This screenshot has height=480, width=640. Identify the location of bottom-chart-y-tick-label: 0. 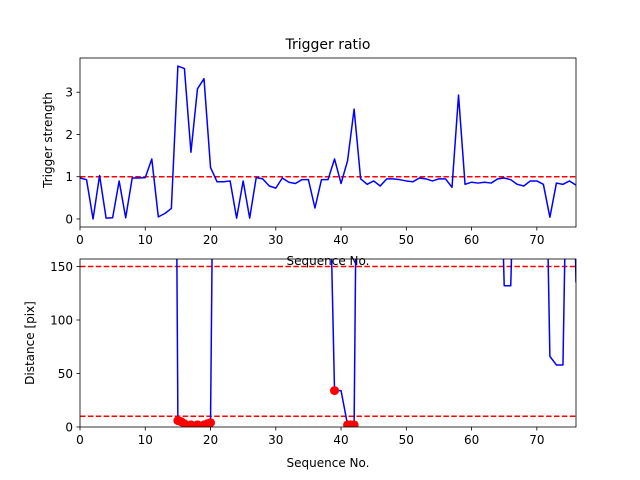
(69, 427).